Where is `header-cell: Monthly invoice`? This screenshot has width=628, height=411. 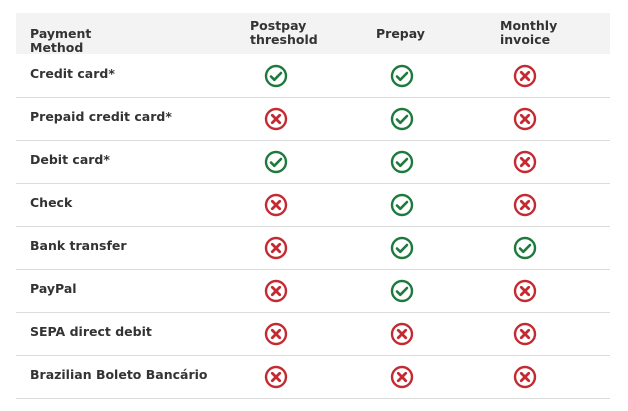
header-cell: Monthly invoice is located at coordinates (529, 32).